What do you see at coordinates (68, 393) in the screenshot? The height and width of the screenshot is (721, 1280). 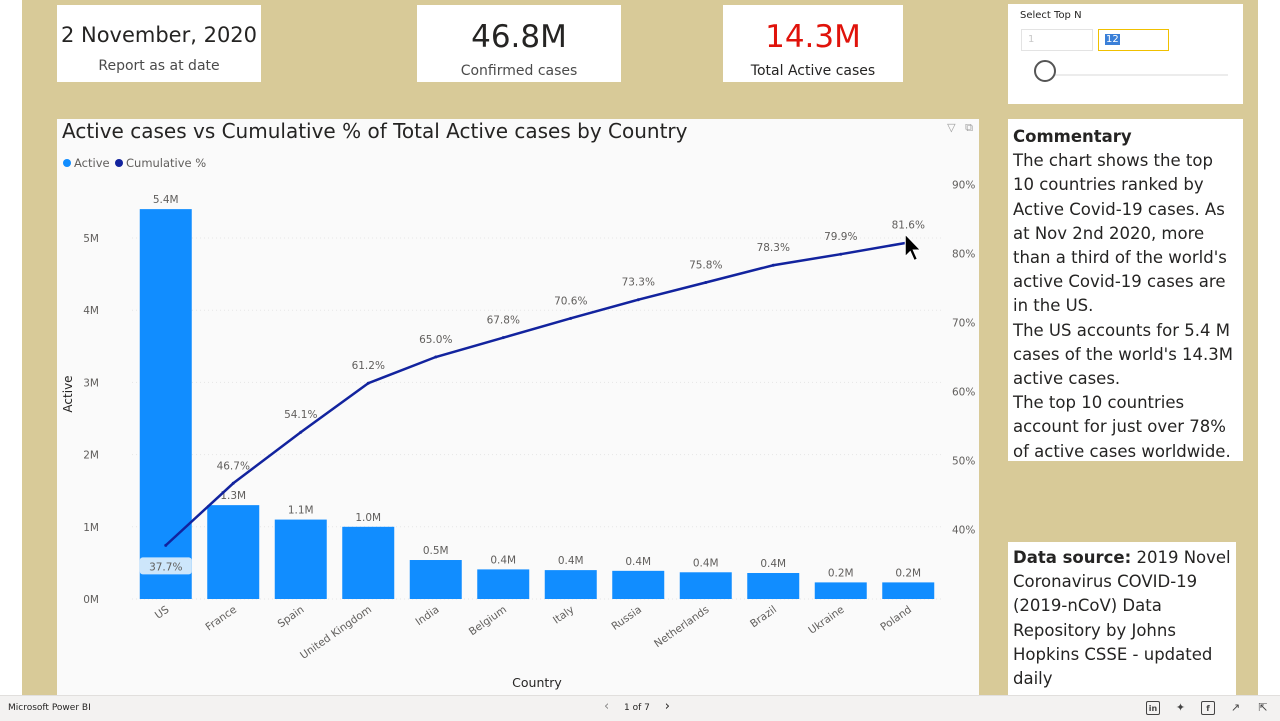 I see `y-axis-title: Active` at bounding box center [68, 393].